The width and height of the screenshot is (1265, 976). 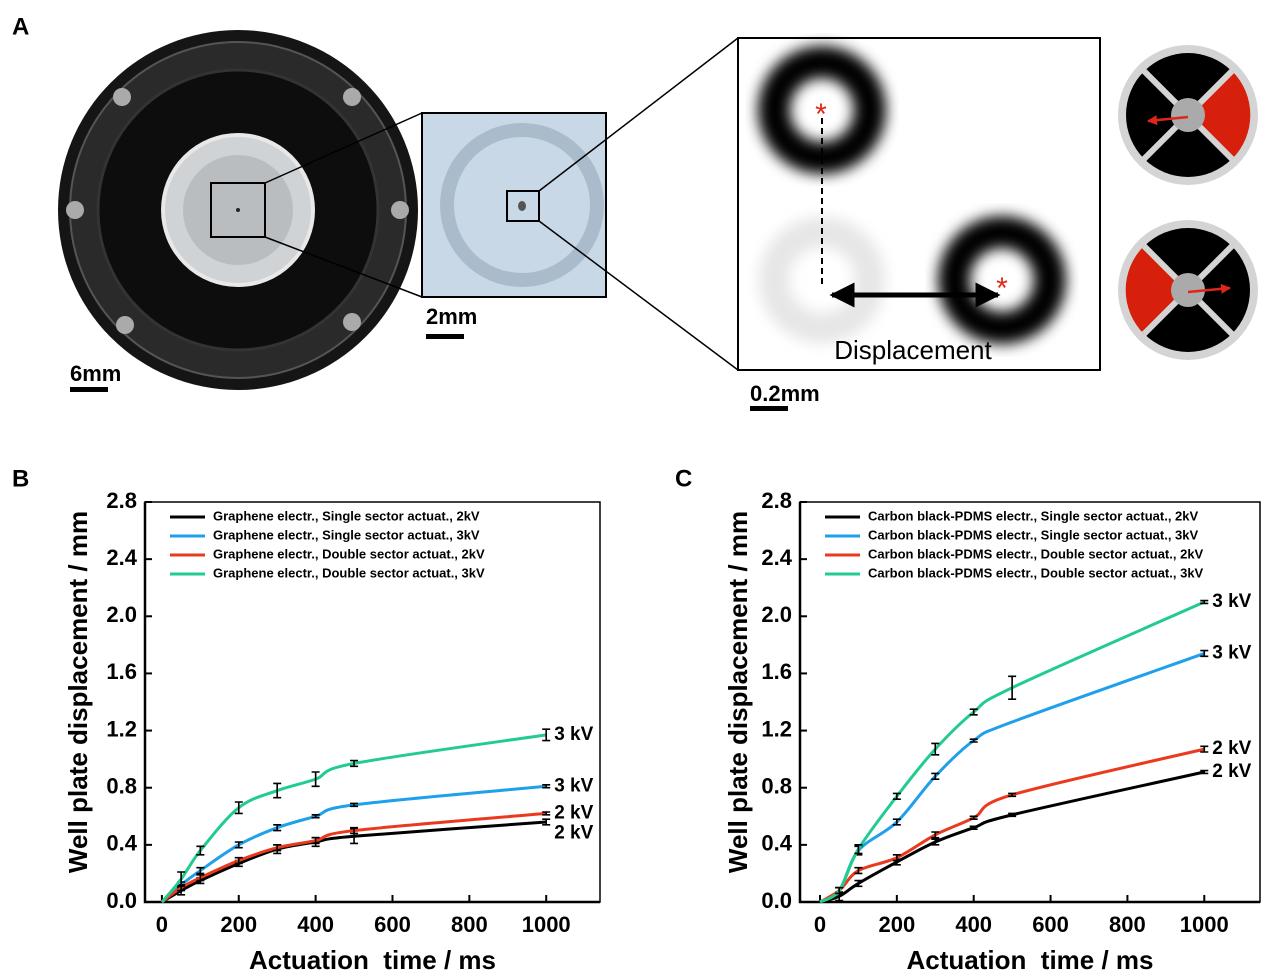 I want to click on actuation-diagram, so click(x=1188, y=202).